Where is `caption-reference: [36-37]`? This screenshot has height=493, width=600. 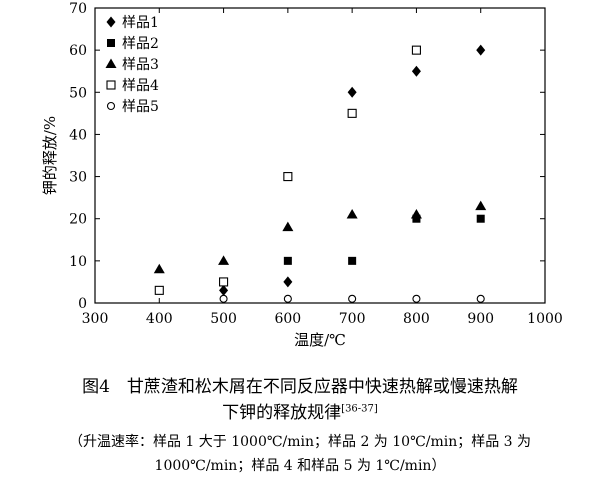
caption-reference: [36-37] is located at coordinates (359, 409).